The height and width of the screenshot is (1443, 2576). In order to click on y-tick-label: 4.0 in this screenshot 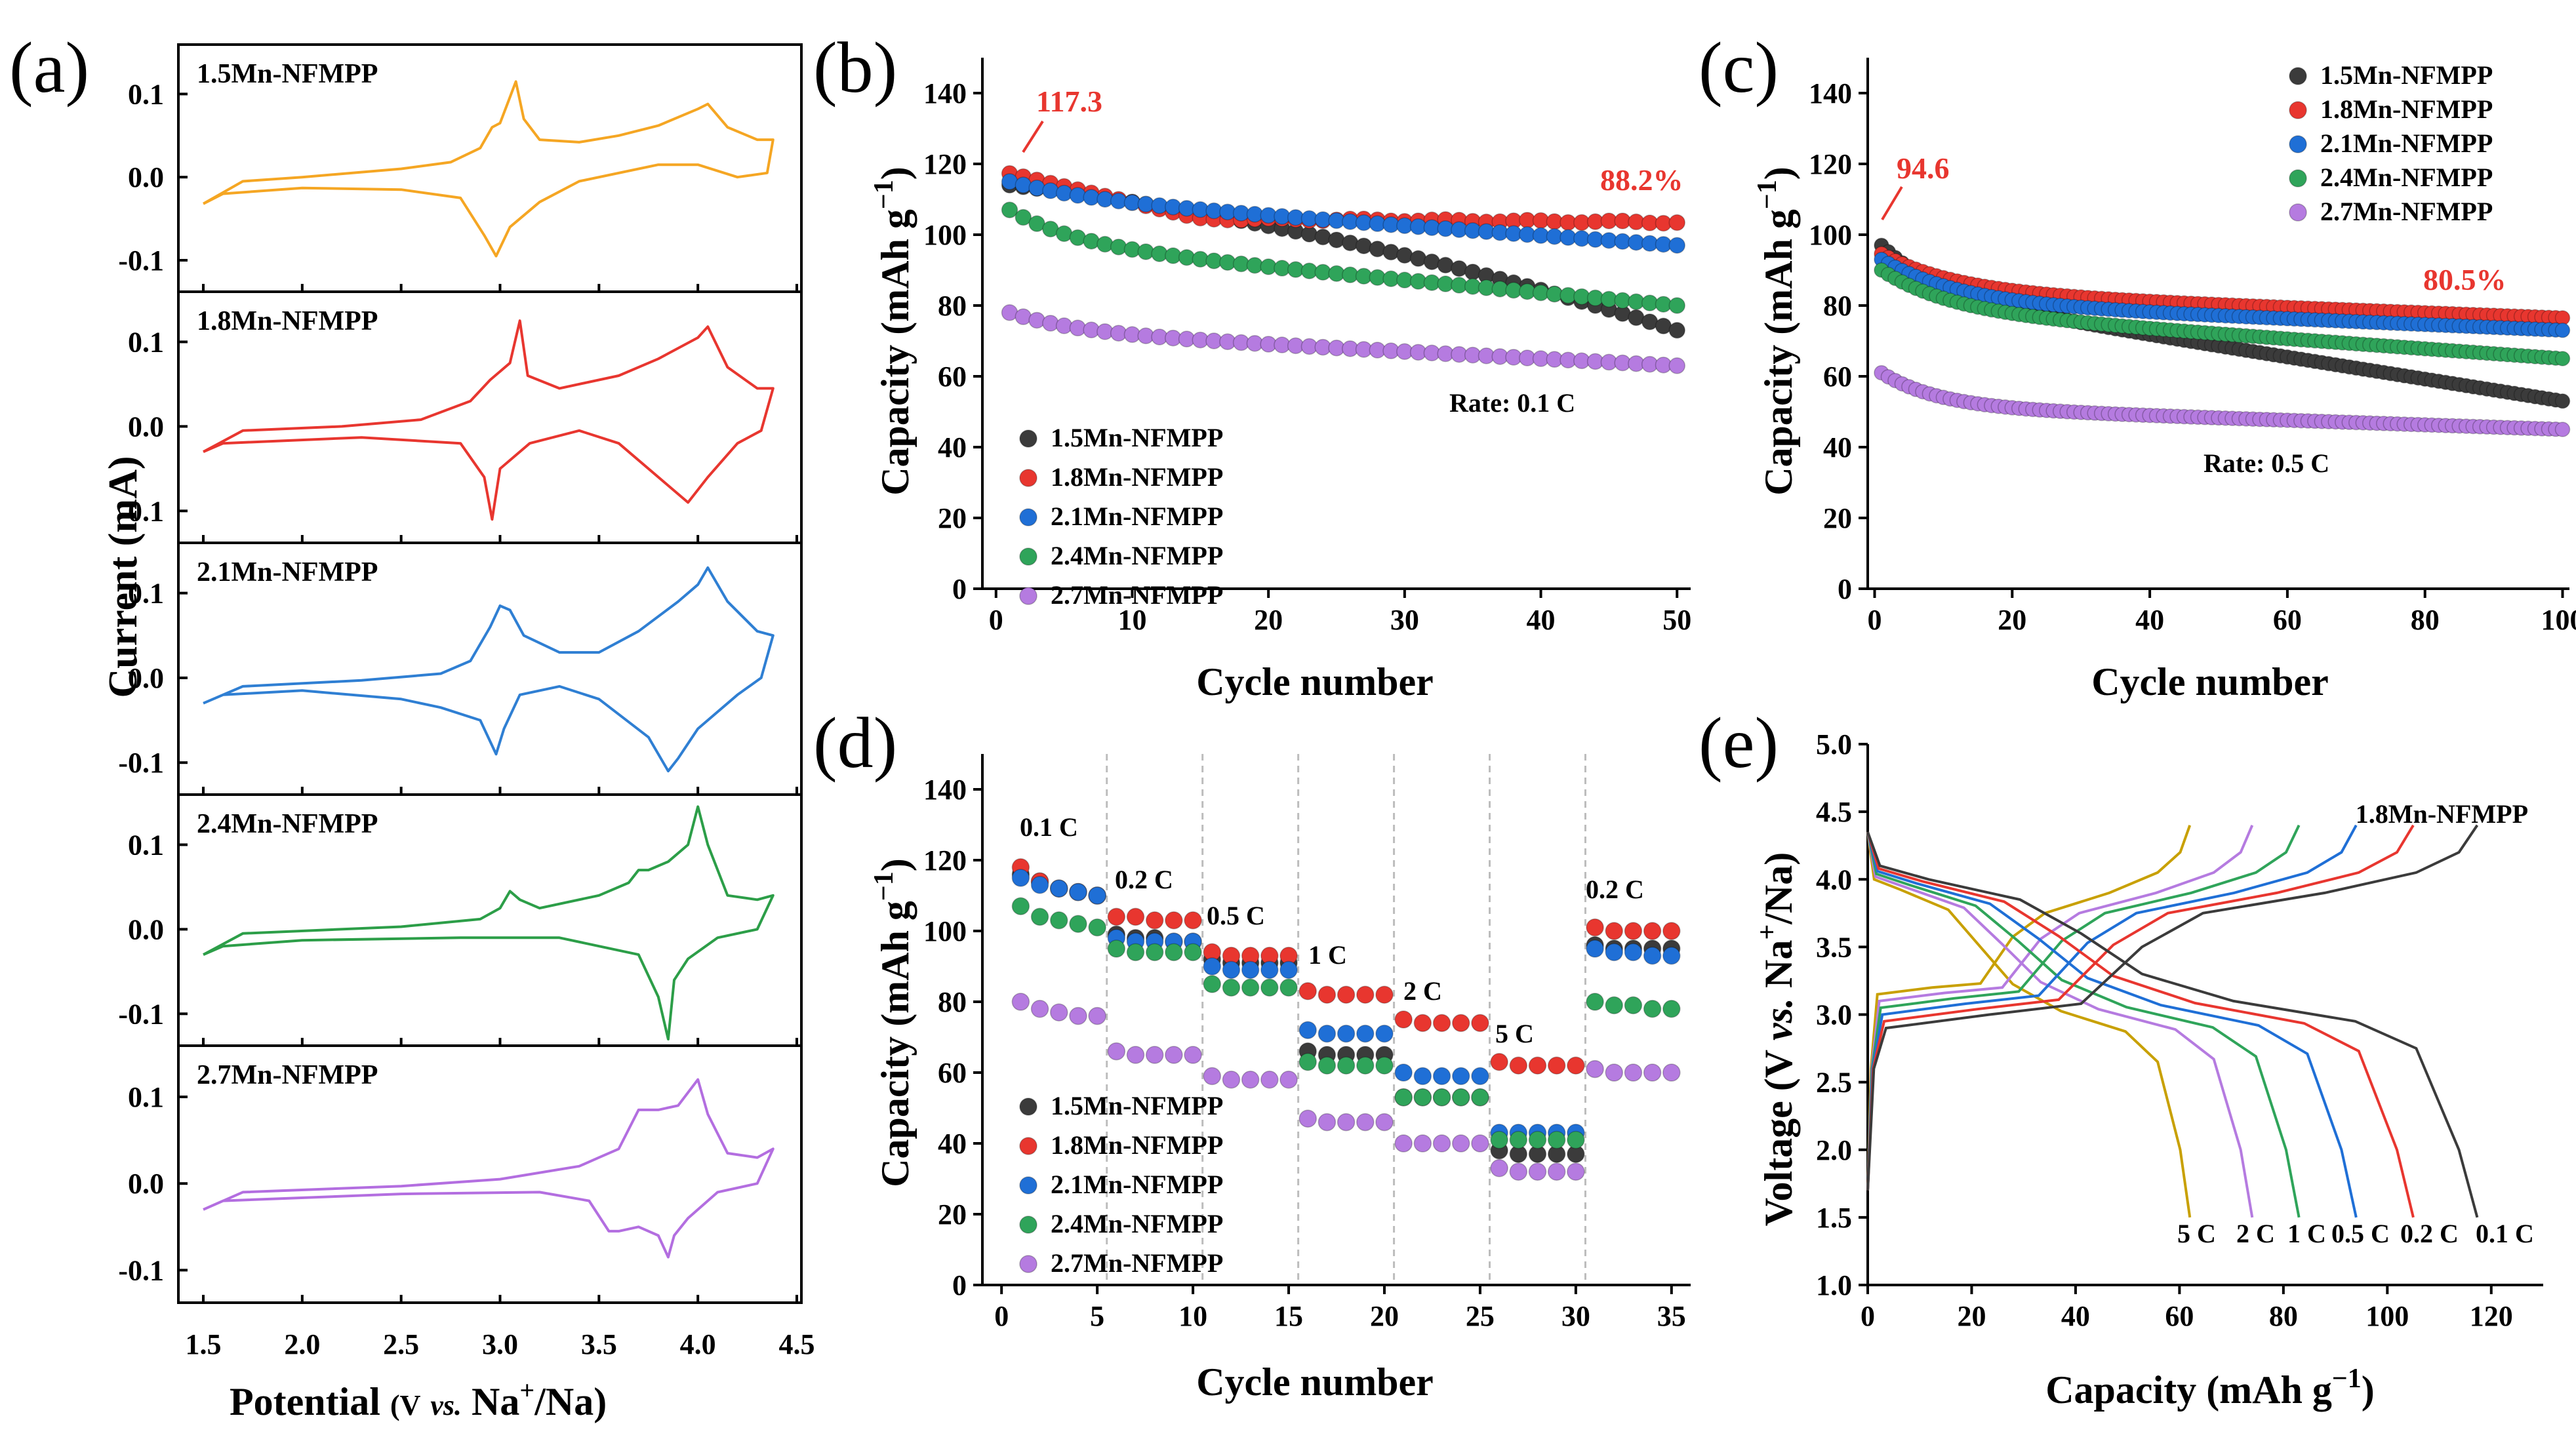, I will do `click(1834, 880)`.